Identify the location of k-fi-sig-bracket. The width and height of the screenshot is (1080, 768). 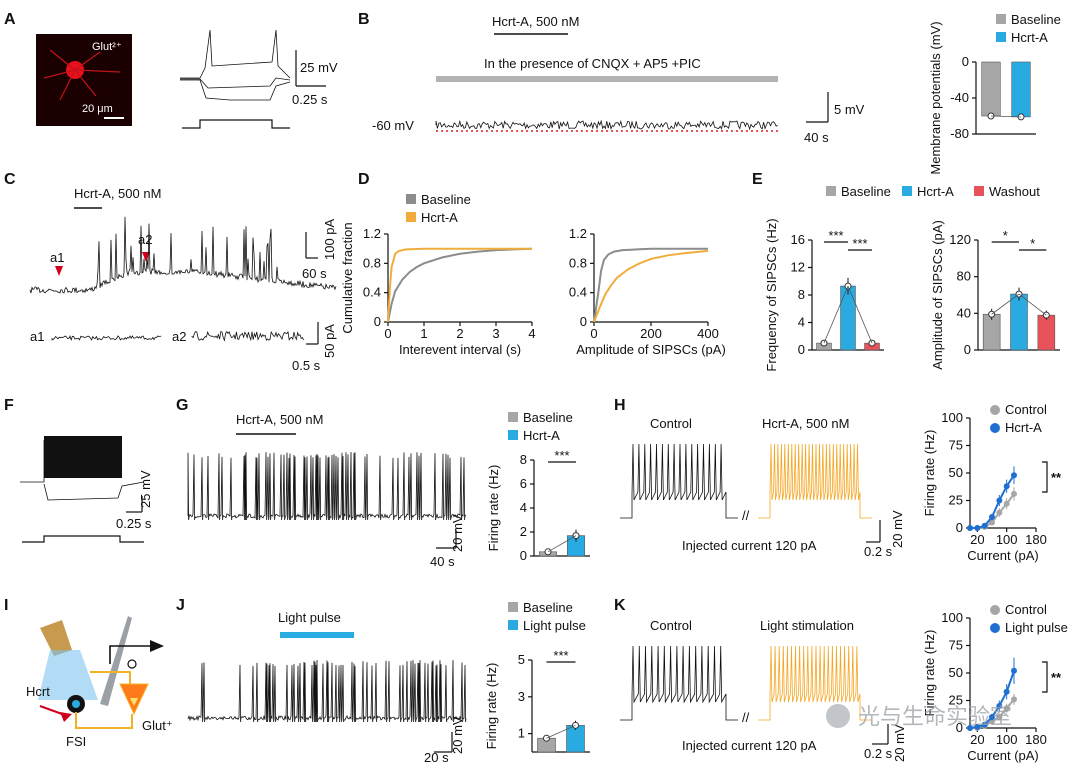
(1045, 677).